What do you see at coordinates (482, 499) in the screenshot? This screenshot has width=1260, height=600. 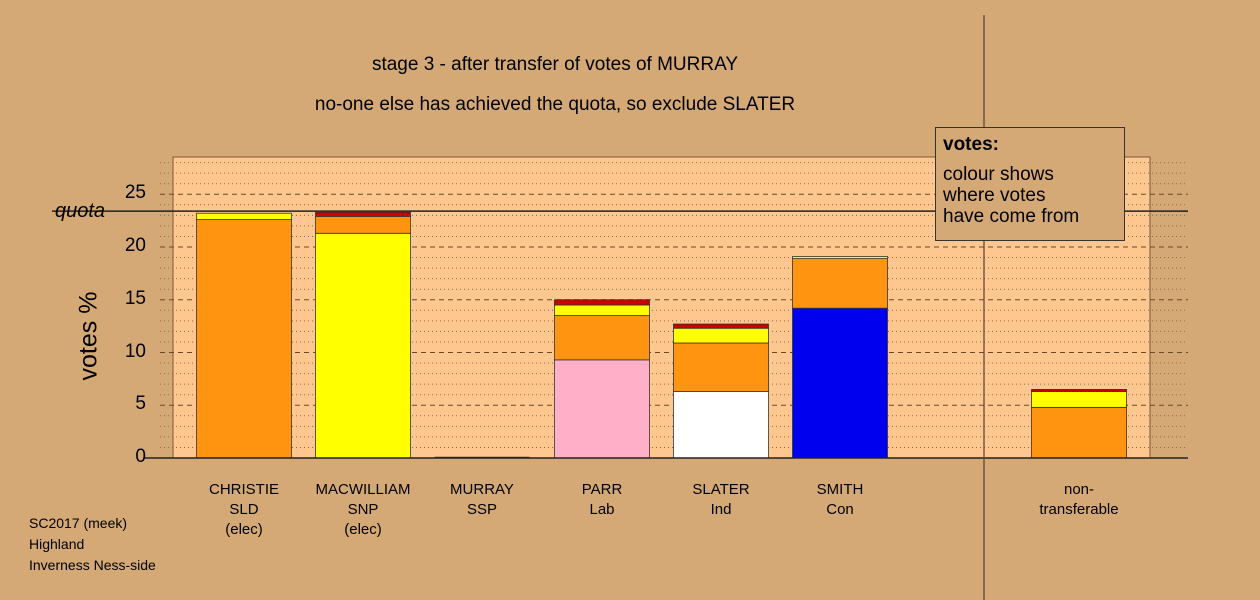 I see `category-label-murray: MURRAY SSP` at bounding box center [482, 499].